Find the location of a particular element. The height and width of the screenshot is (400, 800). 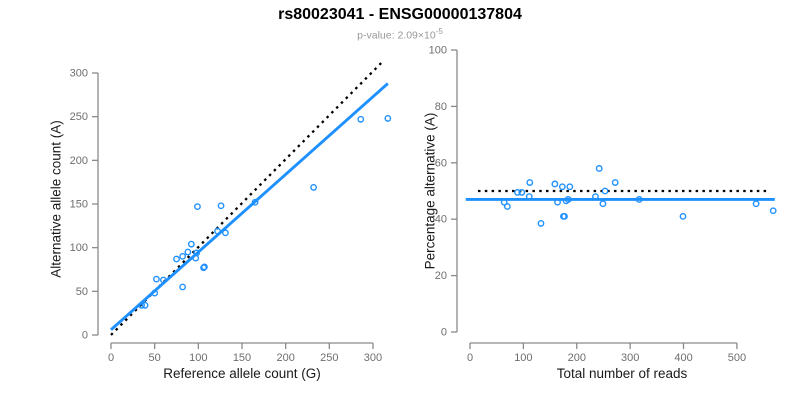

right-y-axis-label: Percentage alternative (A) is located at coordinates (430, 191).